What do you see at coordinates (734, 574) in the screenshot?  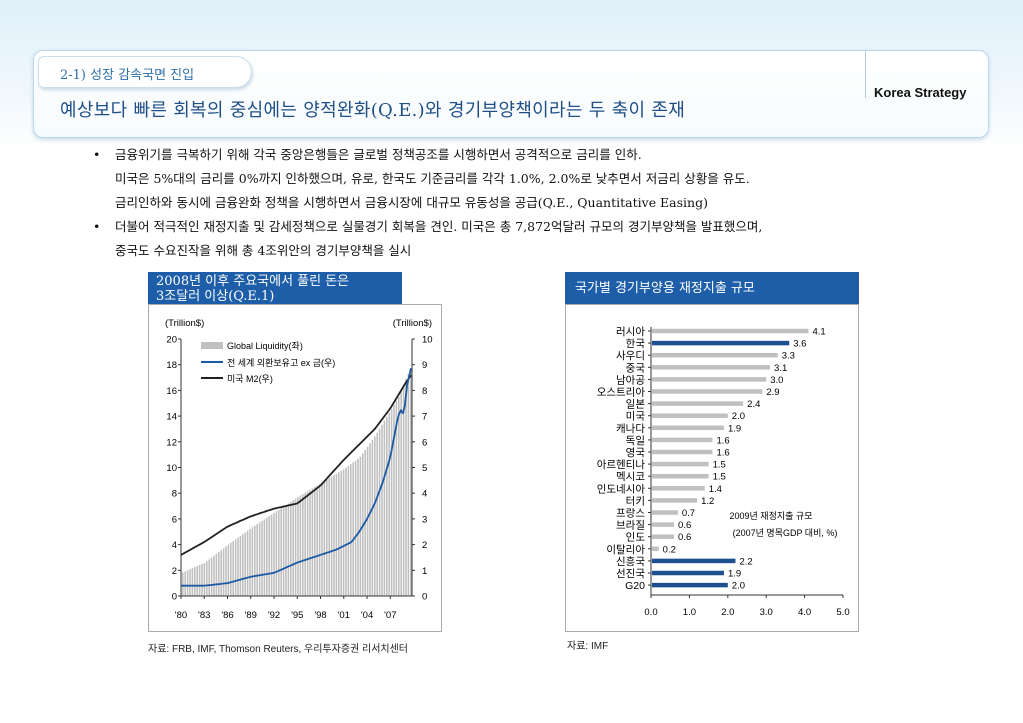 I see `value-label: 1.9` at bounding box center [734, 574].